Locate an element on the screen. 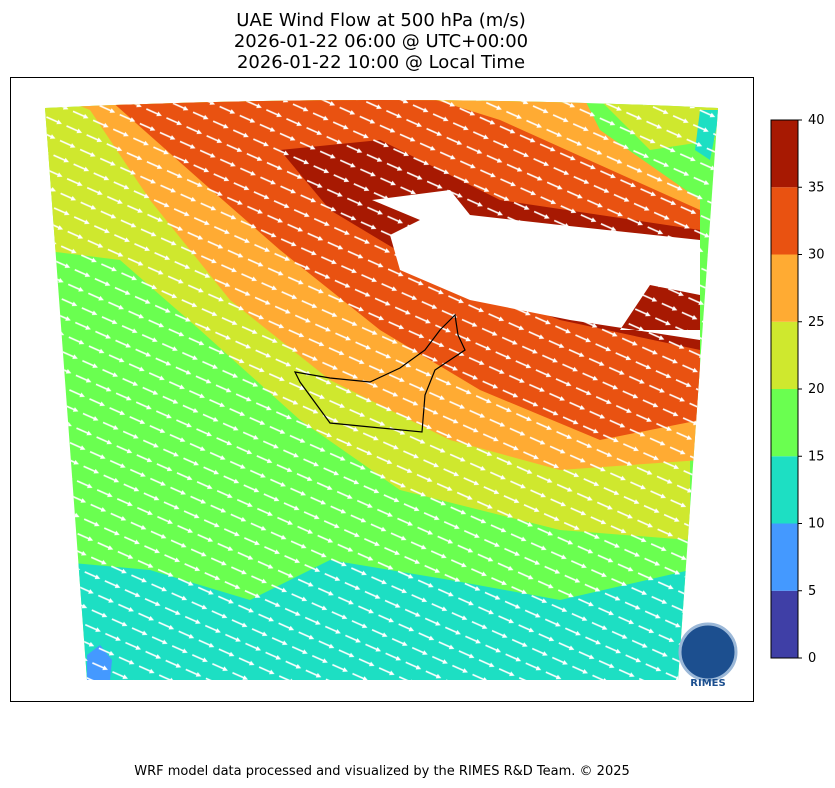 Image resolution: width=835 pixels, height=788 pixels. colorbar-tick-label: 30 is located at coordinates (816, 255).